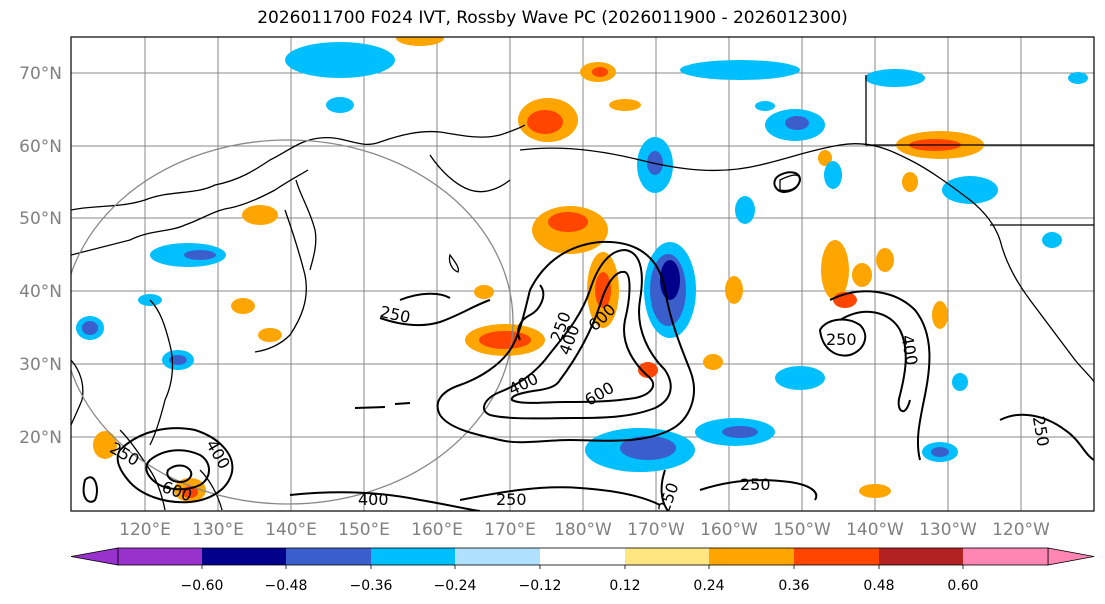 The width and height of the screenshot is (1105, 604). What do you see at coordinates (624, 586) in the screenshot?
I see `colorbar-tick-label: 0.12` at bounding box center [624, 586].